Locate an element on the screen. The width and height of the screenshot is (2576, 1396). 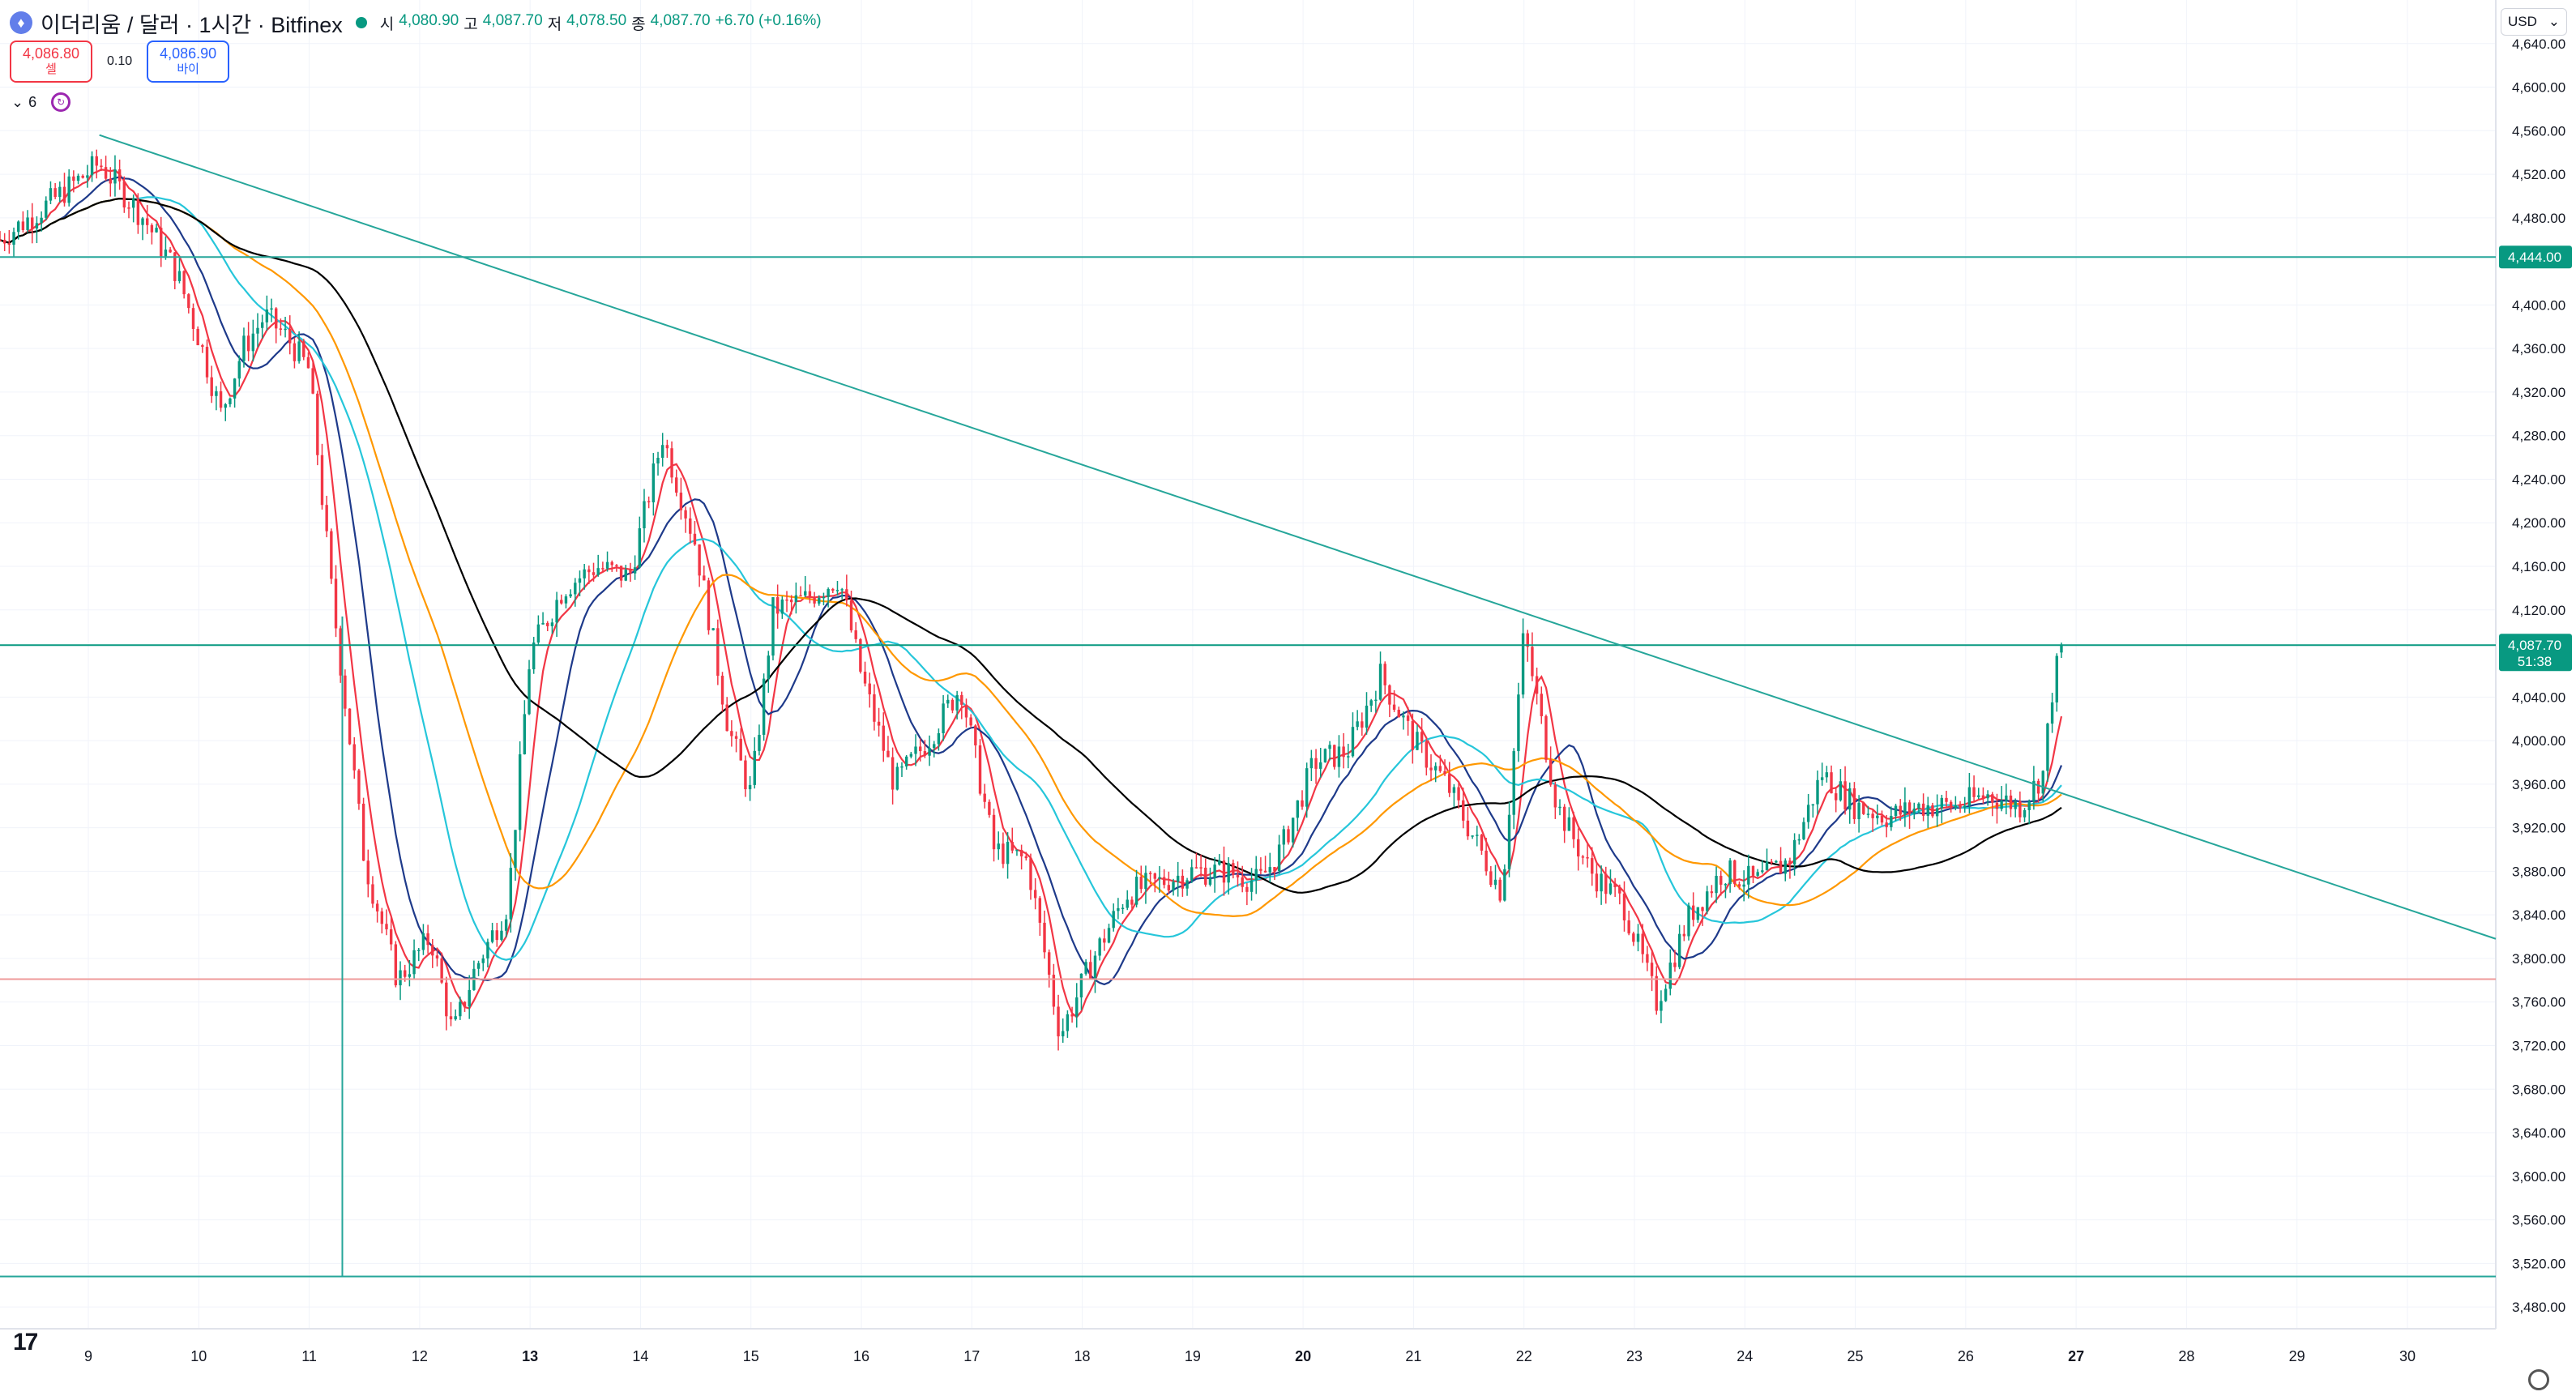
open-label: 시 is located at coordinates (387, 24).